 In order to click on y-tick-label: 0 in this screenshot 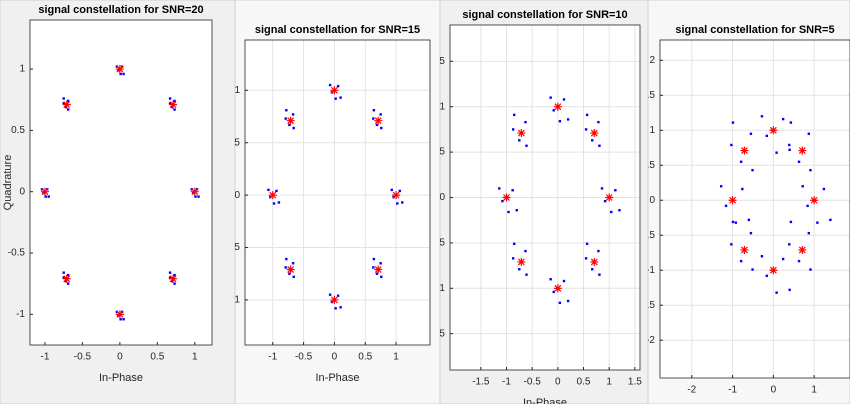, I will do `click(22, 191)`.